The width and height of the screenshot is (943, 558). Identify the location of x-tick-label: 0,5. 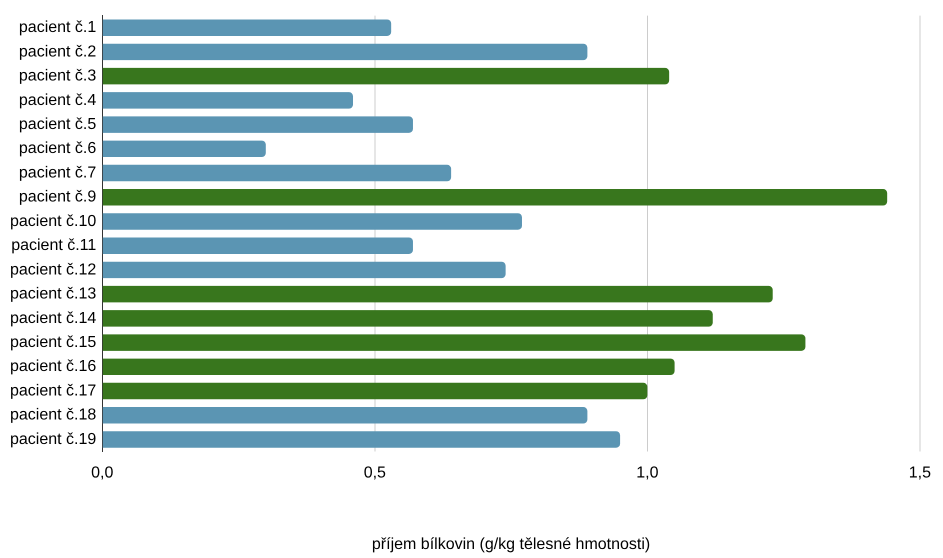
(375, 473).